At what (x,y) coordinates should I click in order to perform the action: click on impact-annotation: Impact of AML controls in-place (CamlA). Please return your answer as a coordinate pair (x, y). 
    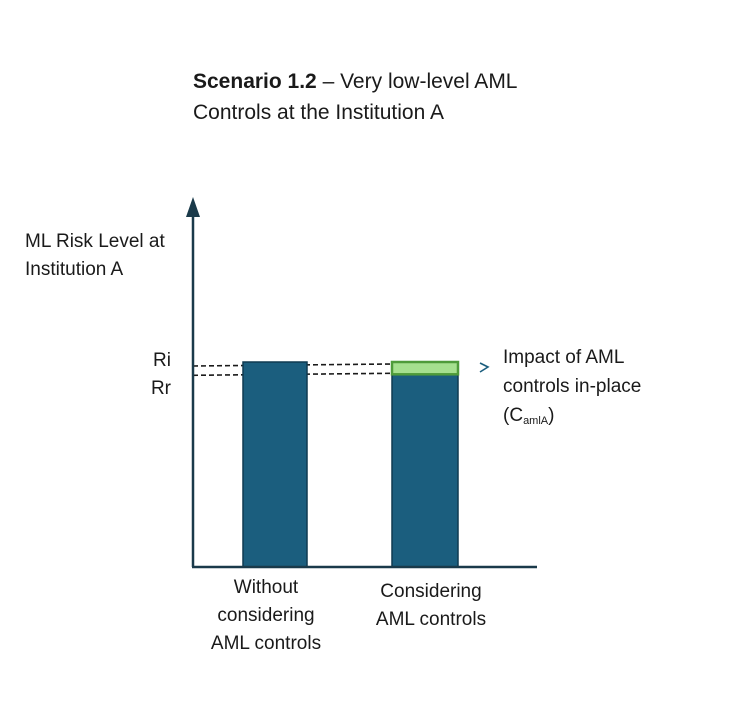
    Looking at the image, I should click on (623, 389).